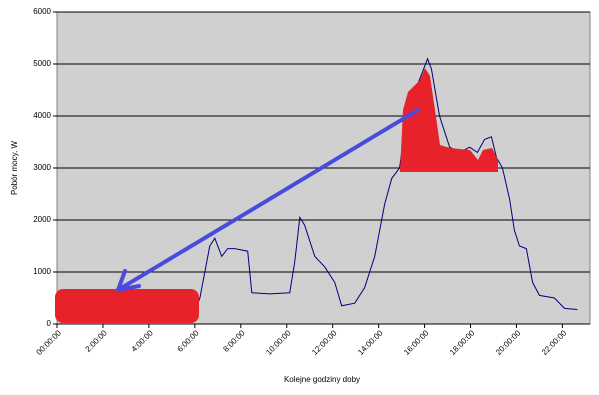 This screenshot has width=599, height=395. Describe the element at coordinates (143, 341) in the screenshot. I see `x-tick-label: 4:00:00` at that location.